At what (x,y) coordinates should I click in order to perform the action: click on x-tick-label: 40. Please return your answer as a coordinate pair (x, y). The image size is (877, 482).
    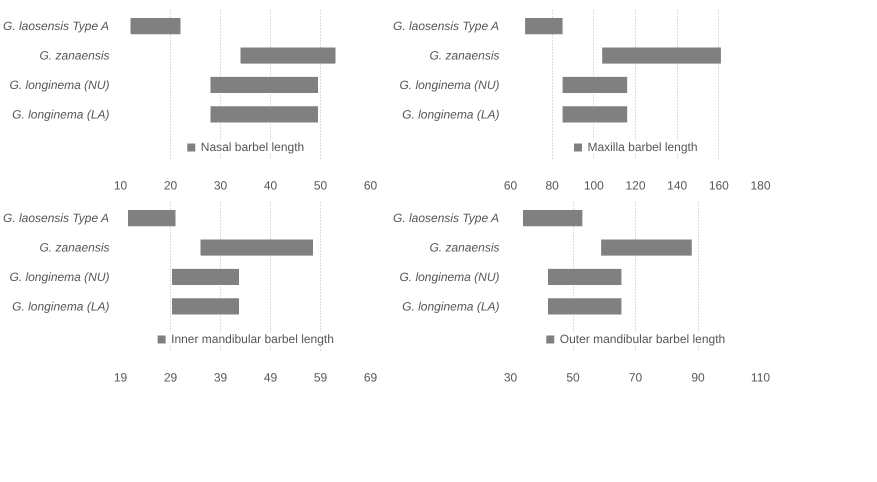
    Looking at the image, I should click on (271, 185).